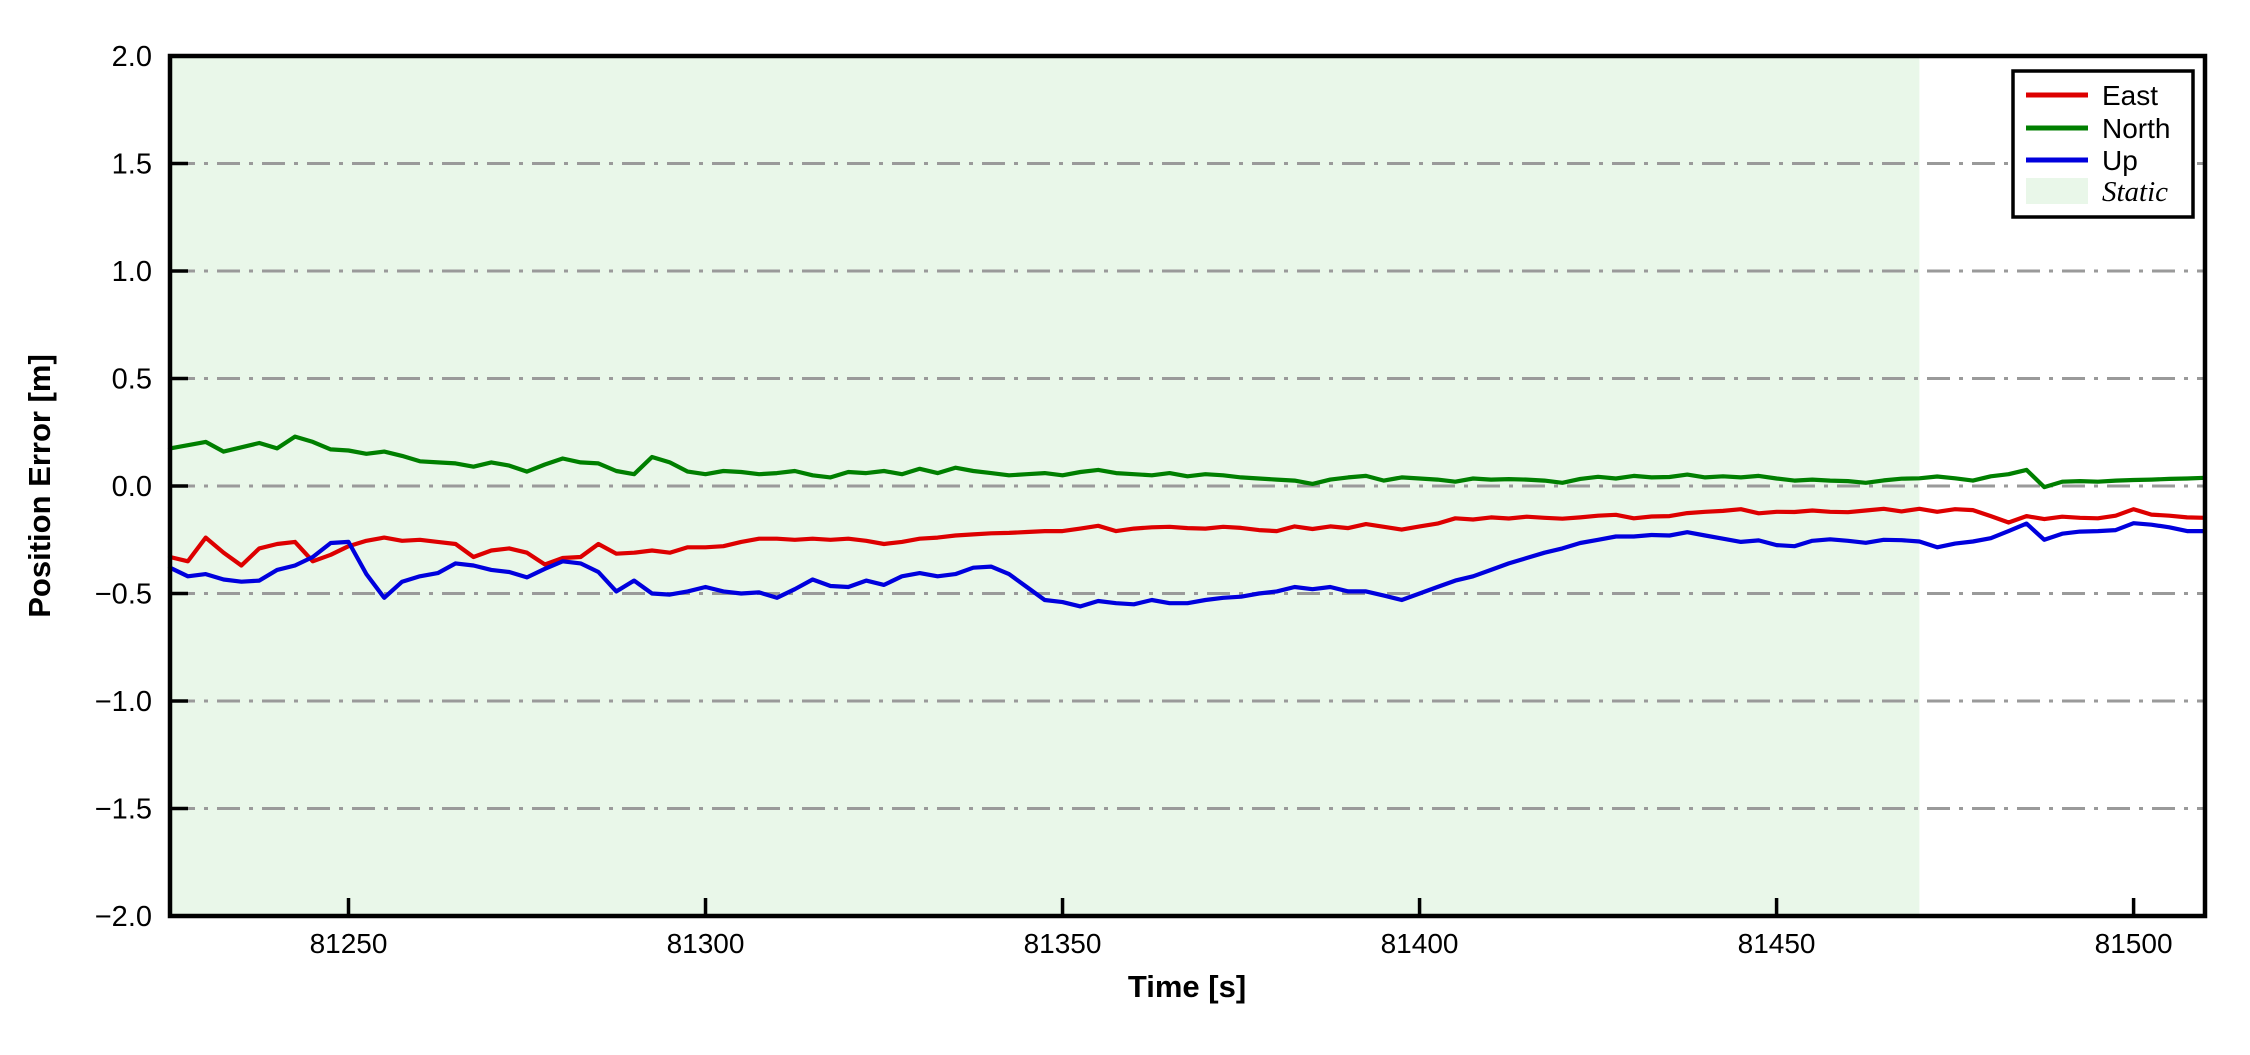 The height and width of the screenshot is (1055, 2250). Describe the element at coordinates (2135, 192) in the screenshot. I see `legend-label-static: Static` at that location.